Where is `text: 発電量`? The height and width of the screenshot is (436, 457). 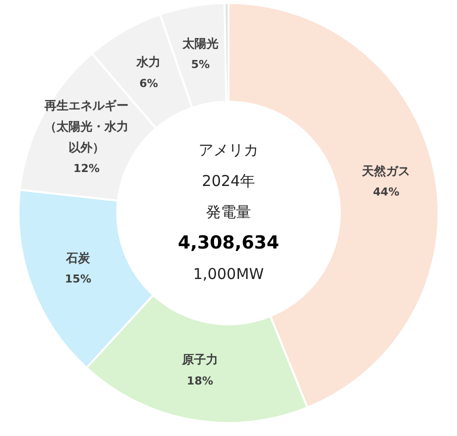 text: 発電量 is located at coordinates (228, 211).